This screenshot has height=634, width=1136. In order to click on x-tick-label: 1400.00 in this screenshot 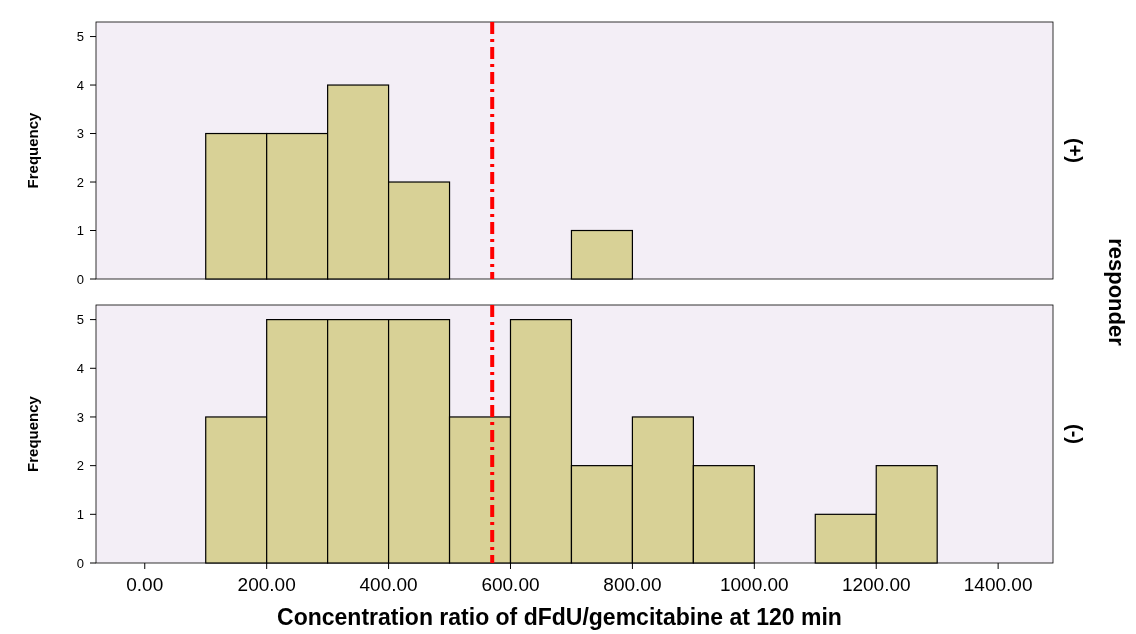, I will do `click(998, 584)`.